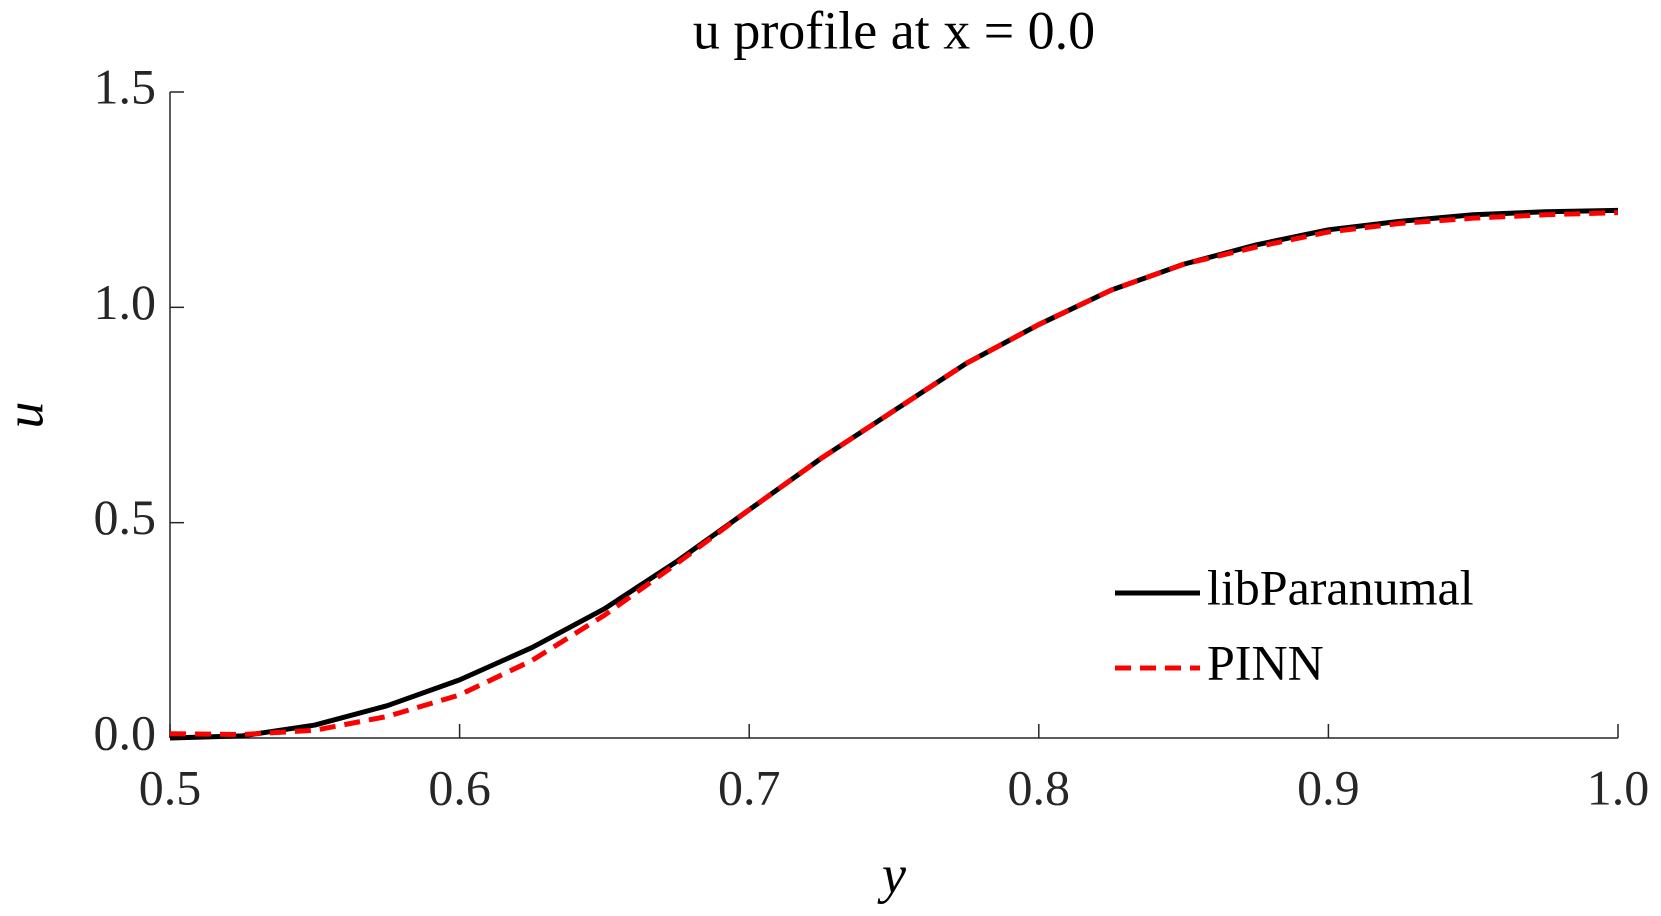 The height and width of the screenshot is (916, 1661). Describe the element at coordinates (749, 787) in the screenshot. I see `x-tick-label: 0.7` at that location.